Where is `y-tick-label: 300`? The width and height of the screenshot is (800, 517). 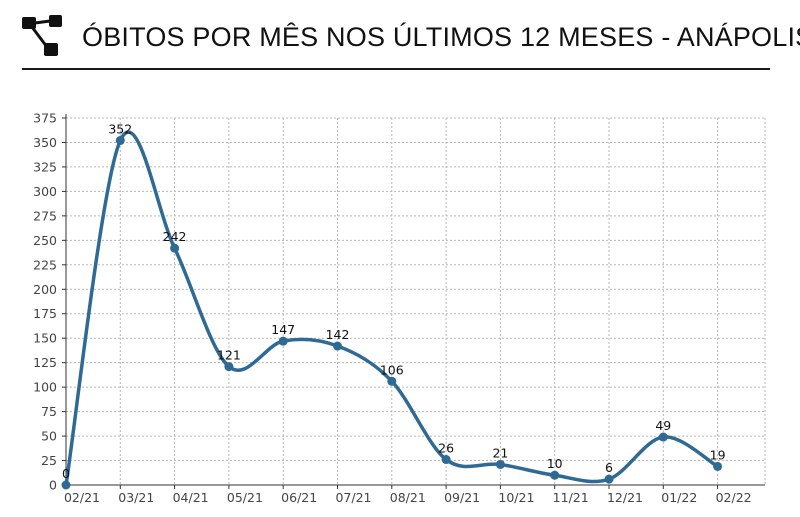 y-tick-label: 300 is located at coordinates (45, 191).